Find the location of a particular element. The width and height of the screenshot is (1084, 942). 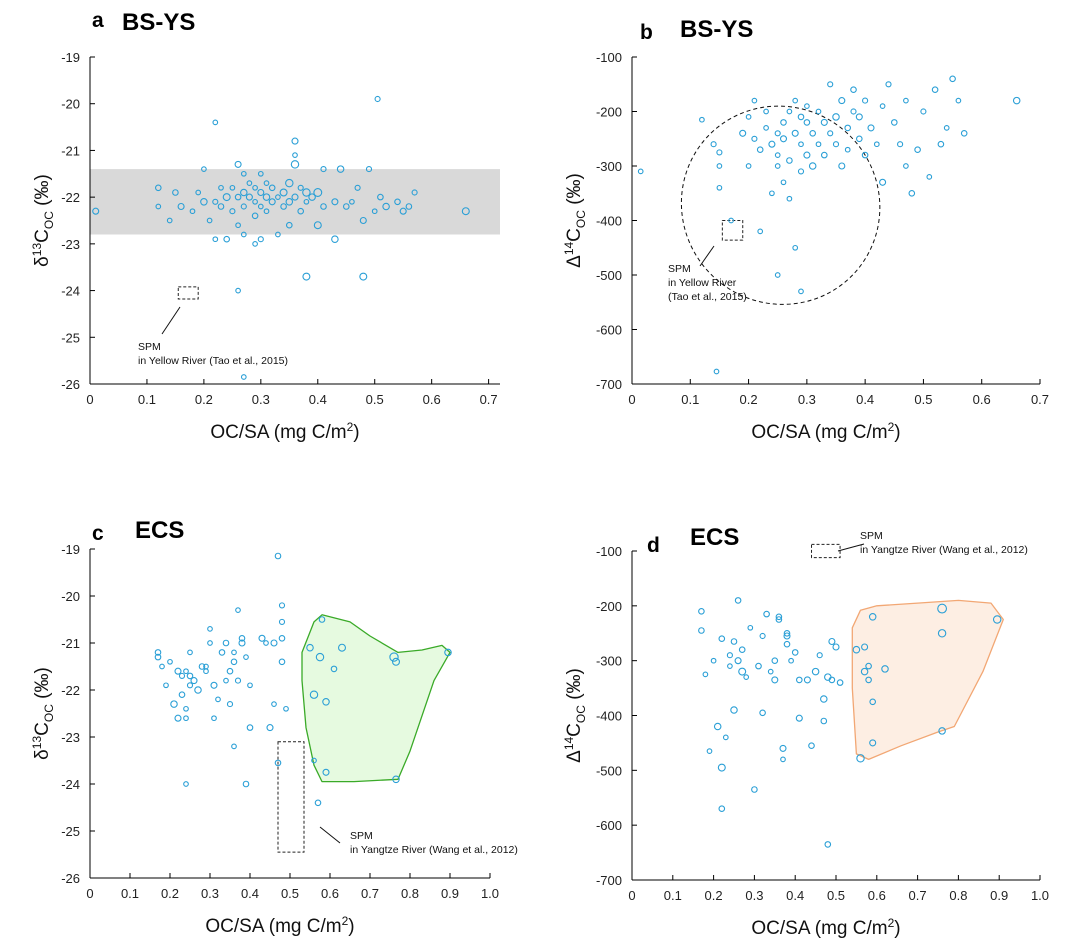

panel-d-y-tick-label: -300 is located at coordinates (609, 661).